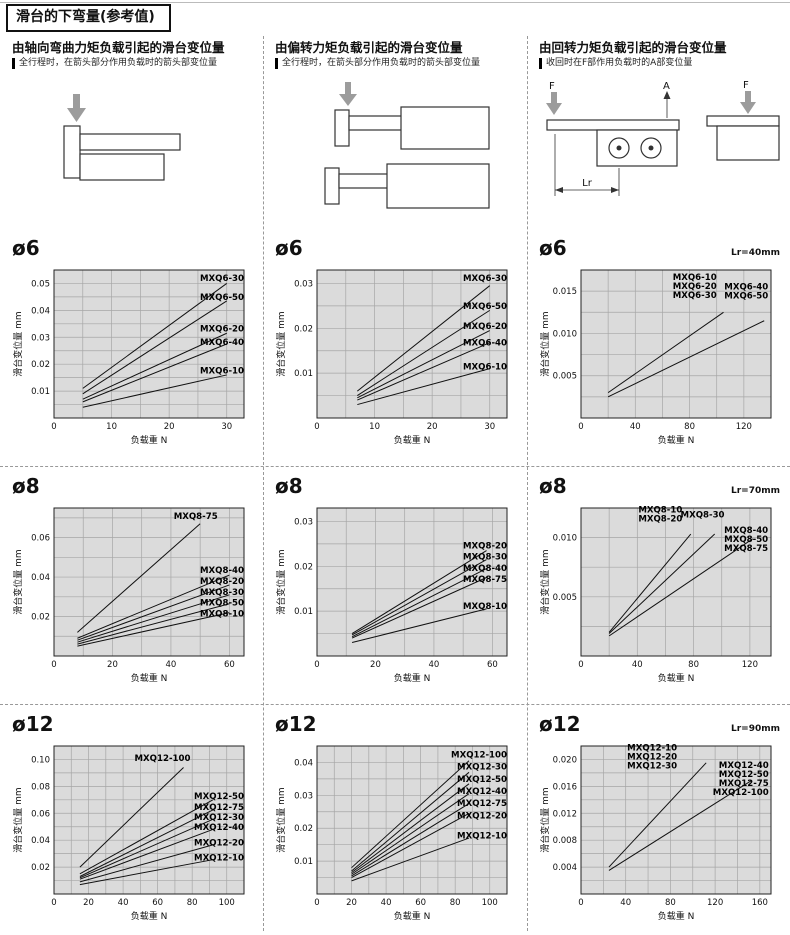  What do you see at coordinates (395, 2) in the screenshot?
I see `top-rule` at bounding box center [395, 2].